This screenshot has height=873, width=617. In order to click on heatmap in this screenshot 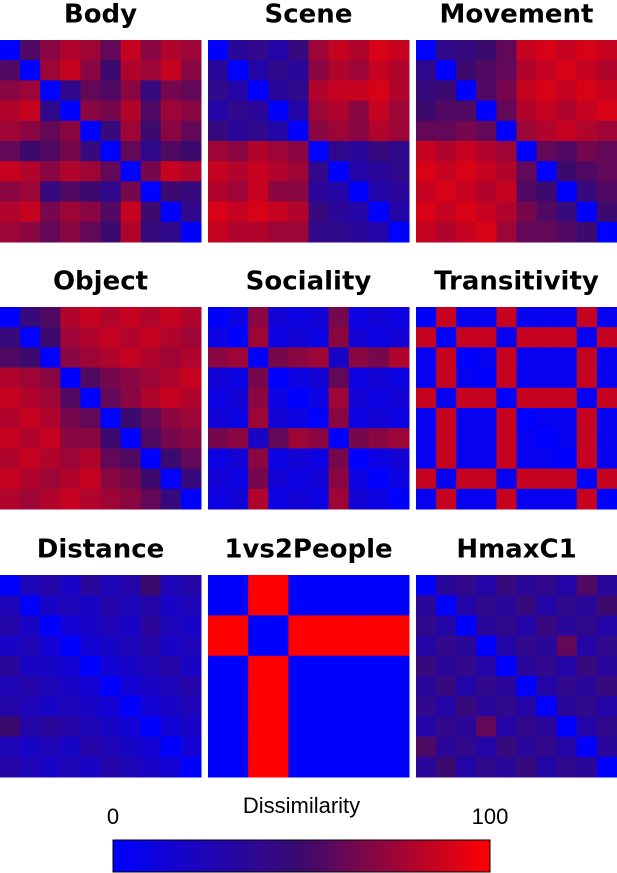, I will do `click(309, 676)`.